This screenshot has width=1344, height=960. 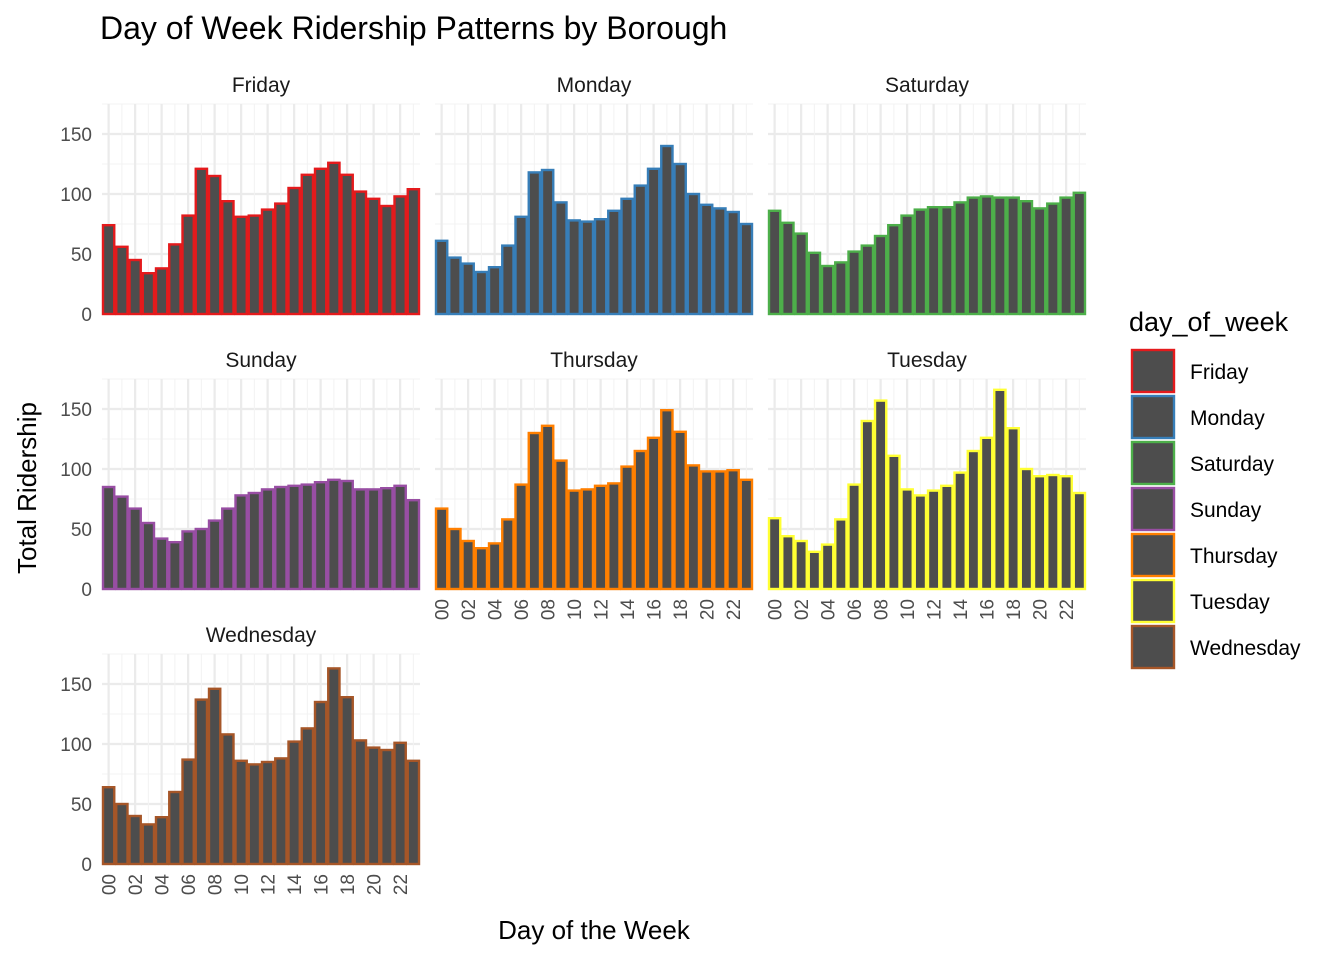 I want to click on facet-label: Monday, so click(x=594, y=85).